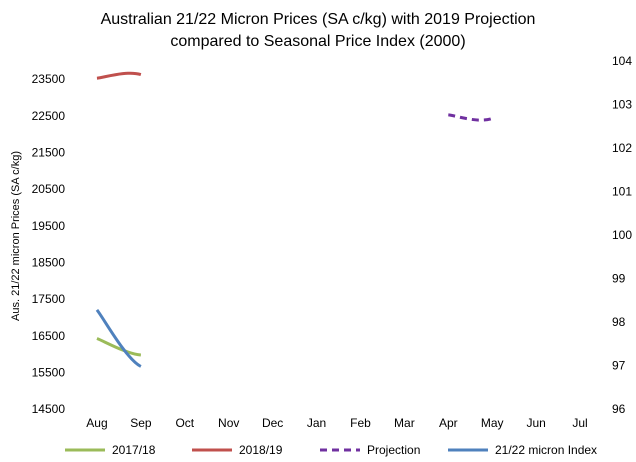 This screenshot has height=462, width=636. Describe the element at coordinates (49, 336) in the screenshot. I see `y-tick-label: 16500` at that location.